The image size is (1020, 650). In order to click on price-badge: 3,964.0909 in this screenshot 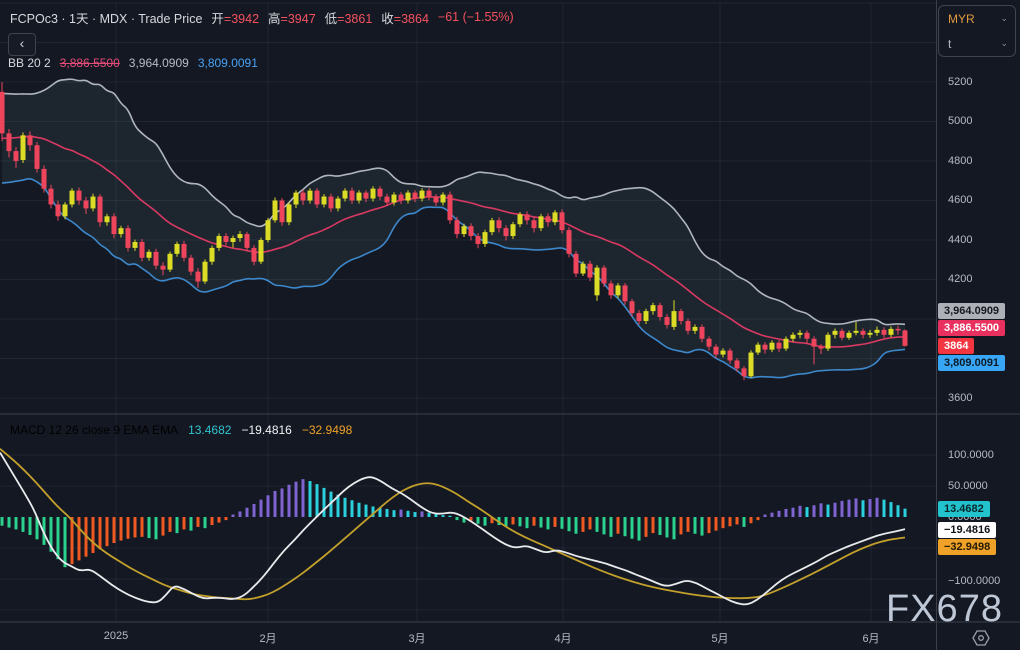, I will do `click(972, 311)`.